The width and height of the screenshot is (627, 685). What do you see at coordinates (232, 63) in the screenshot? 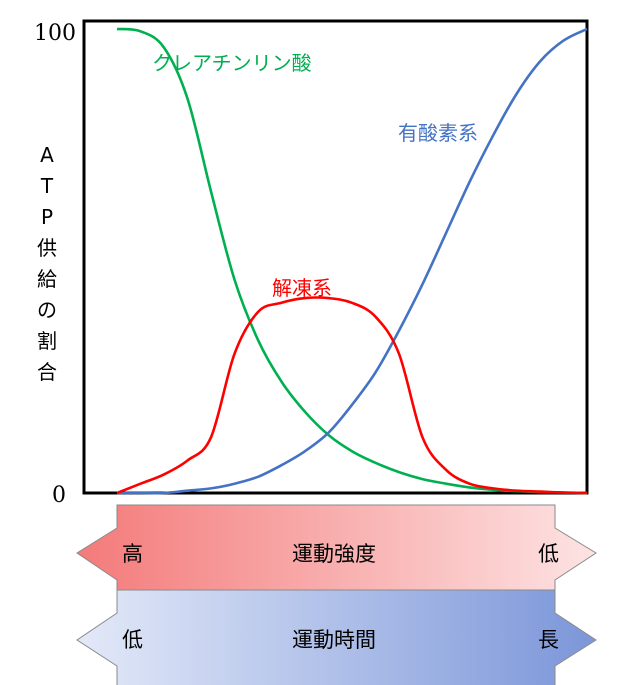
I see `series-label-creatine-phosphate: クレアチンリン酸` at bounding box center [232, 63].